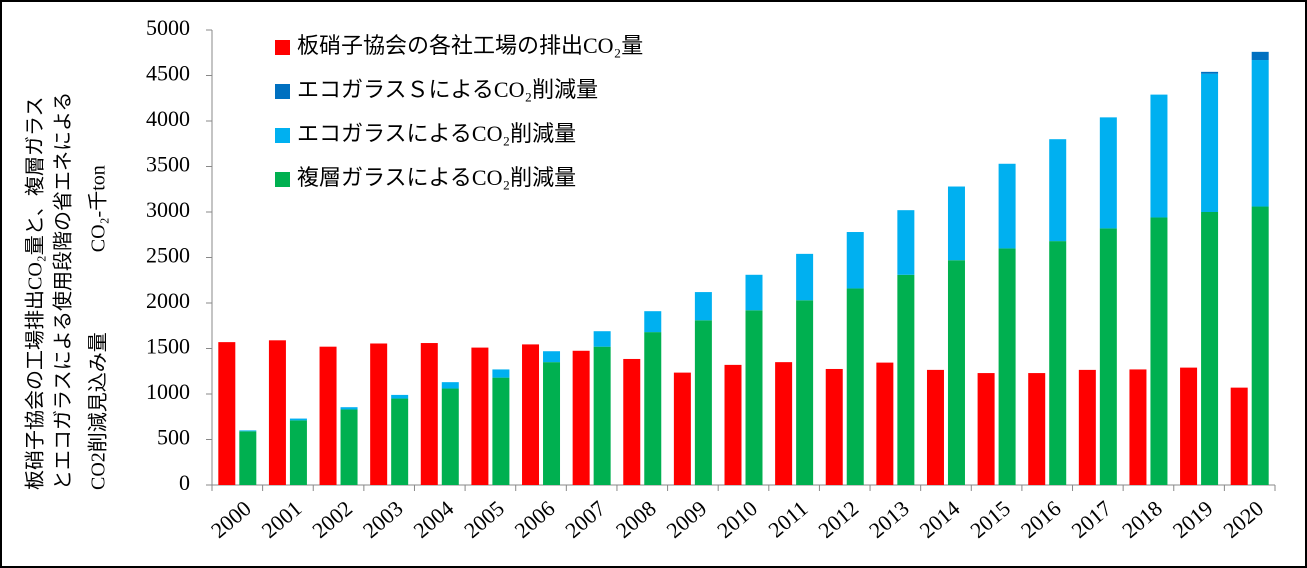 This screenshot has width=1307, height=568. What do you see at coordinates (436, 133) in the screenshot?
I see `legend-label: エコガラスによるCO₂削減量` at bounding box center [436, 133].